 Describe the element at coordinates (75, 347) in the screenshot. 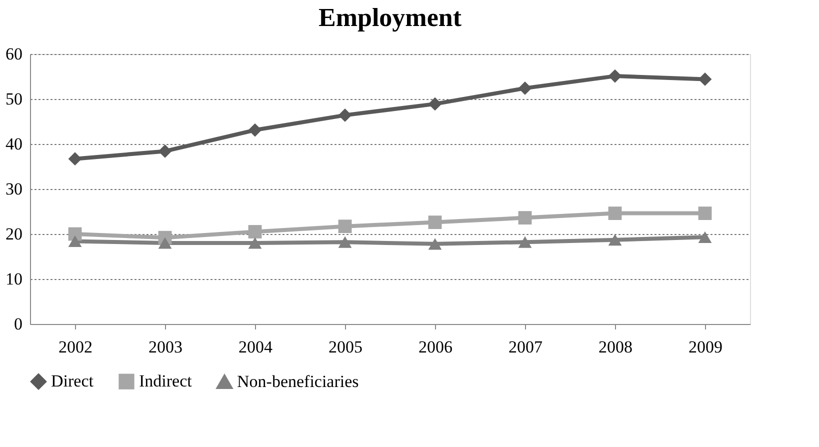

I see `x-tick-label: 2002` at that location.